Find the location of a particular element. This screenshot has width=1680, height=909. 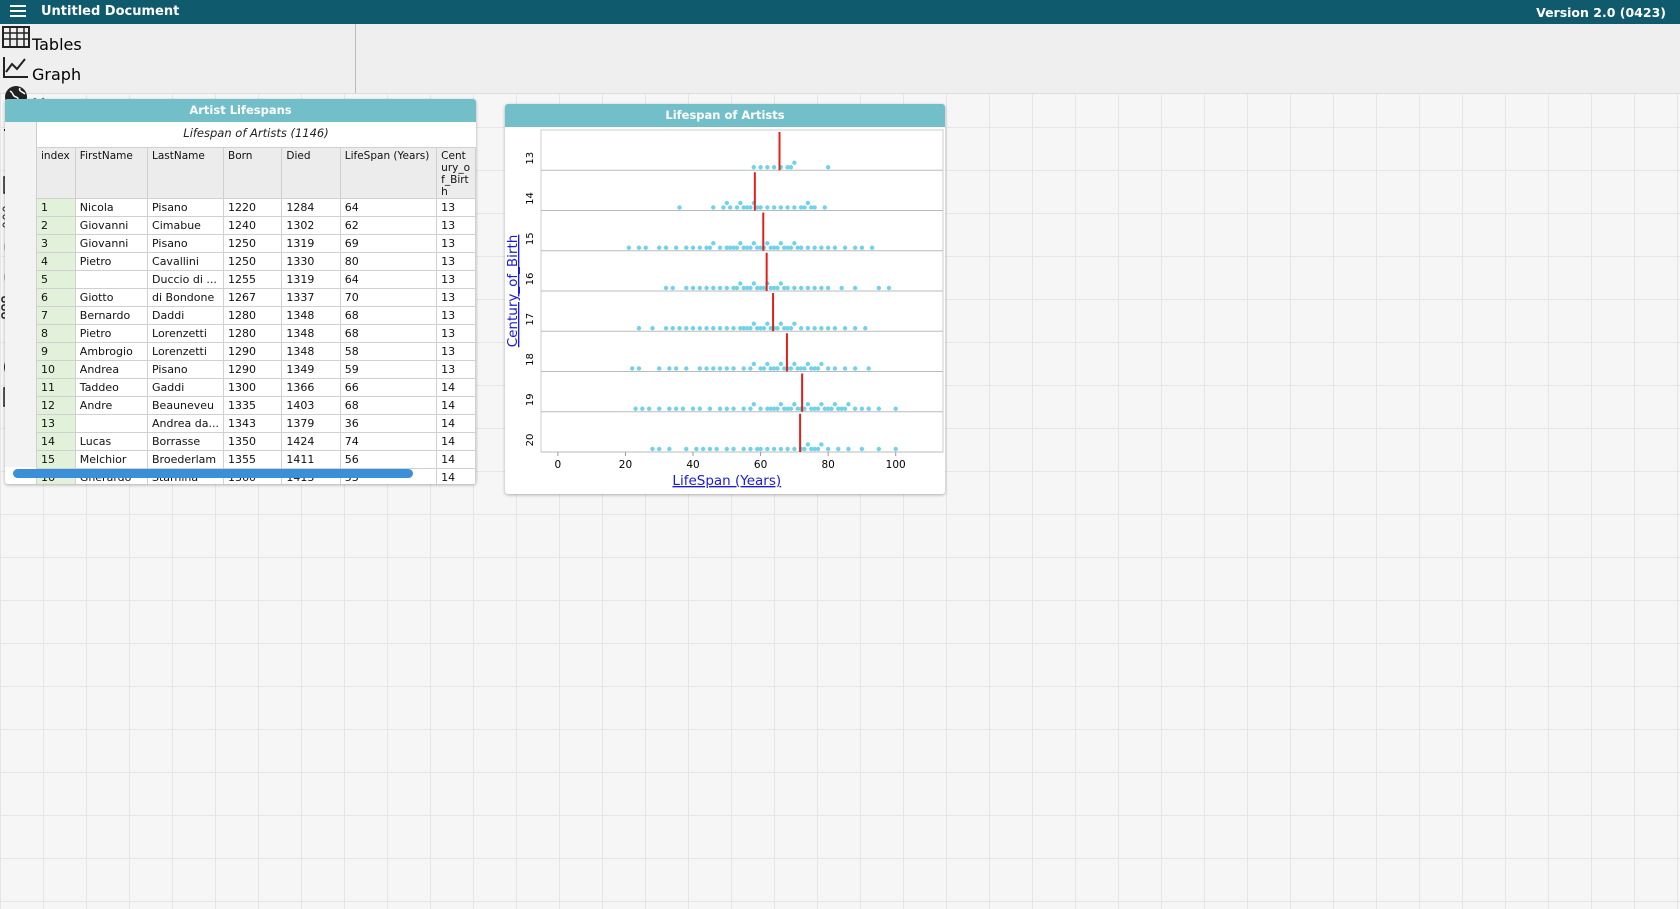

table-row: 9 Ambrogio Lorenzetti 1290 1348 58 13 is located at coordinates (256, 351).